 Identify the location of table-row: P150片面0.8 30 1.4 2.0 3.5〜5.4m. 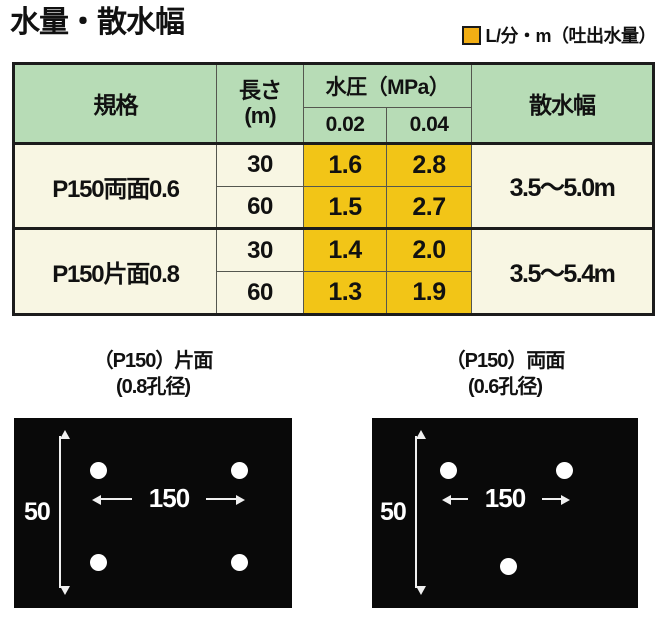
(333, 271).